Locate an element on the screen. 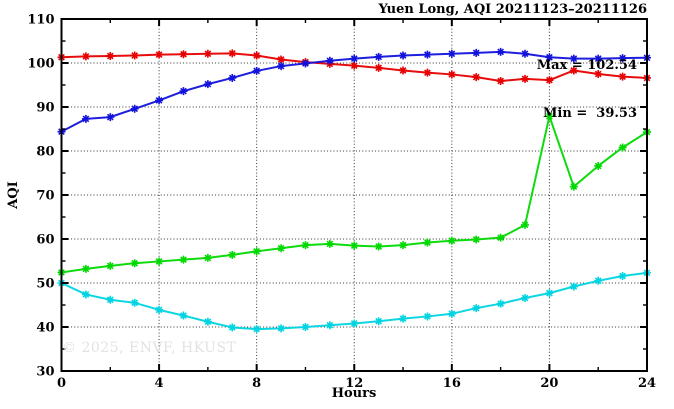  x-tick-label: 4 is located at coordinates (159, 383).